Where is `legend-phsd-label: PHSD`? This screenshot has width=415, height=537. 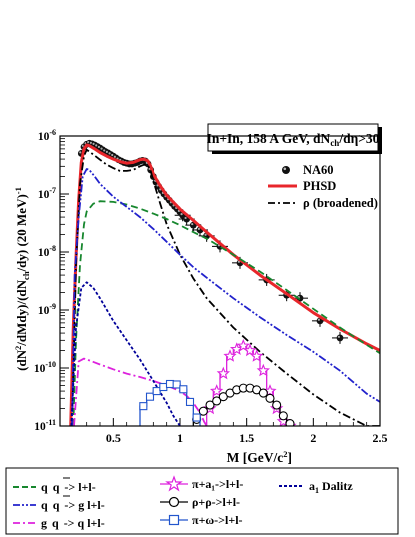
legend-phsd-label: PHSD is located at coordinates (319, 186).